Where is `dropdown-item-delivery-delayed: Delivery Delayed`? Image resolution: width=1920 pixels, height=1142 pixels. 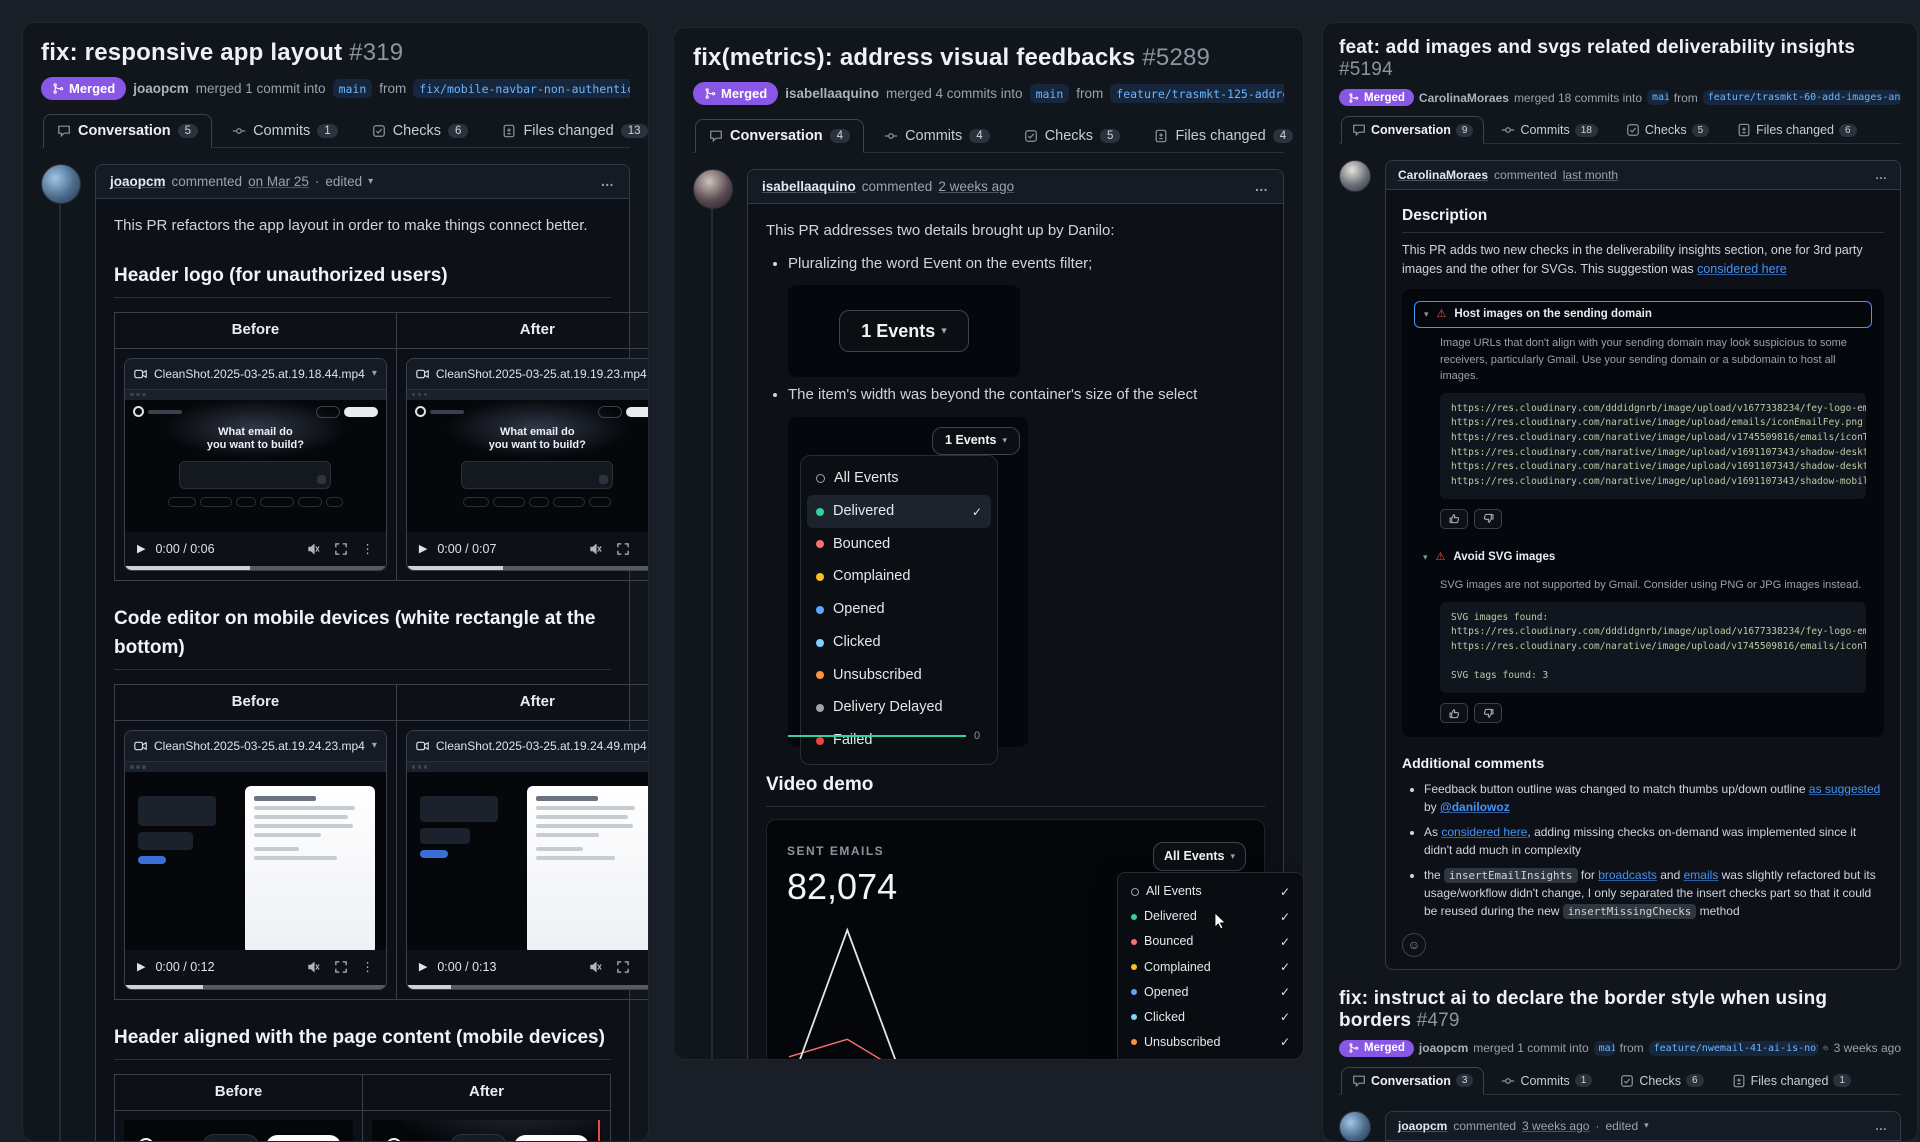
dropdown-item-delivery-delayed: Delivery Delayed is located at coordinates (899, 708).